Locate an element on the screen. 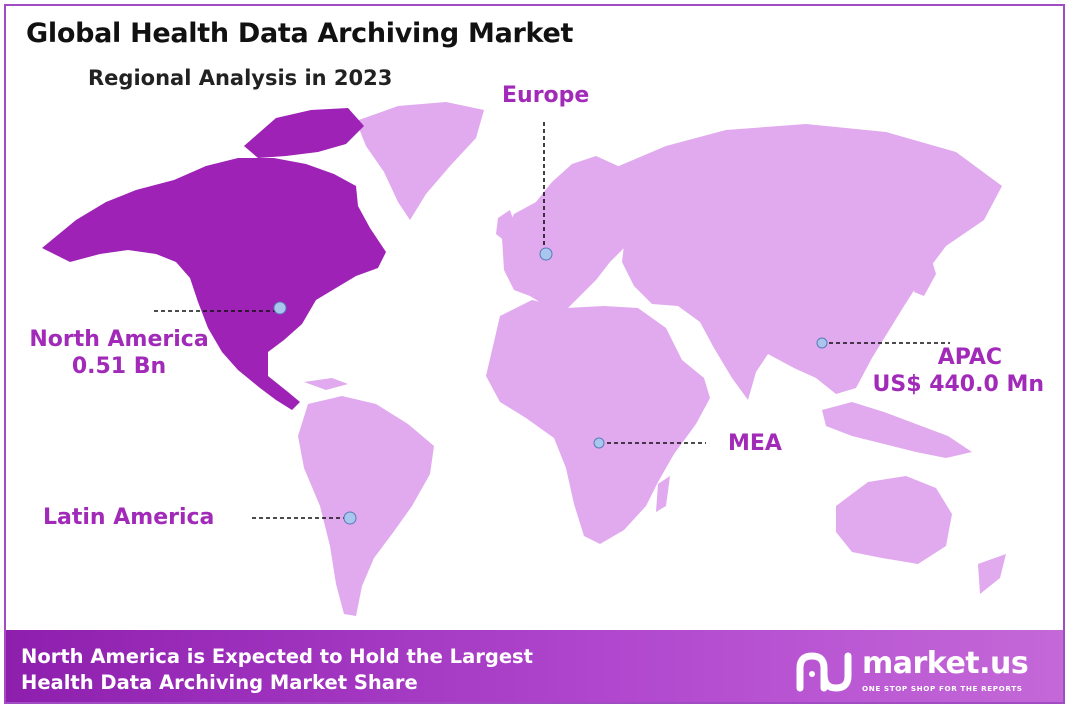 The width and height of the screenshot is (1071, 710). apac-value: US$ 440.0 Mn is located at coordinates (958, 384).